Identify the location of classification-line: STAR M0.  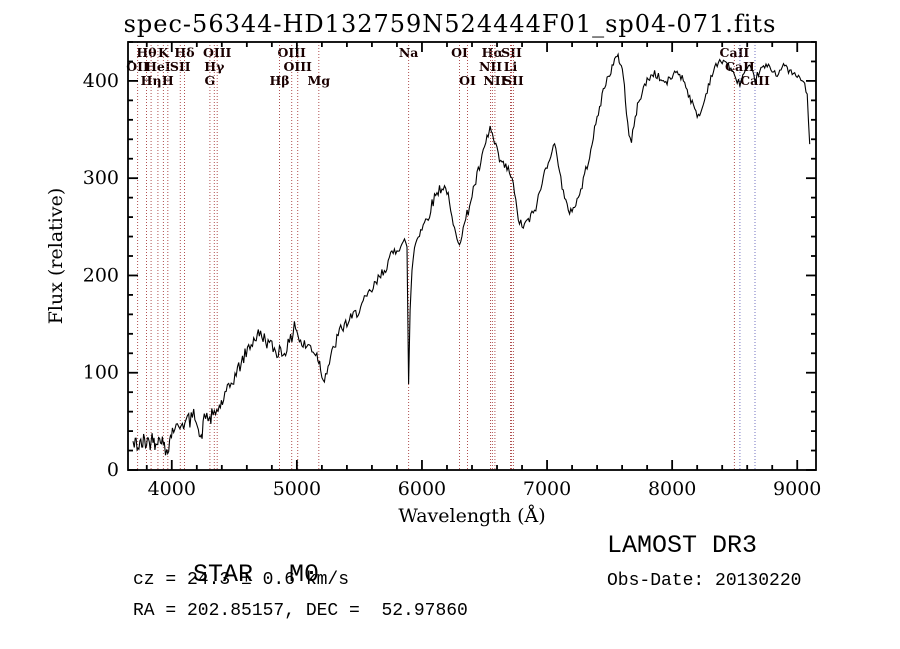
(226, 574).